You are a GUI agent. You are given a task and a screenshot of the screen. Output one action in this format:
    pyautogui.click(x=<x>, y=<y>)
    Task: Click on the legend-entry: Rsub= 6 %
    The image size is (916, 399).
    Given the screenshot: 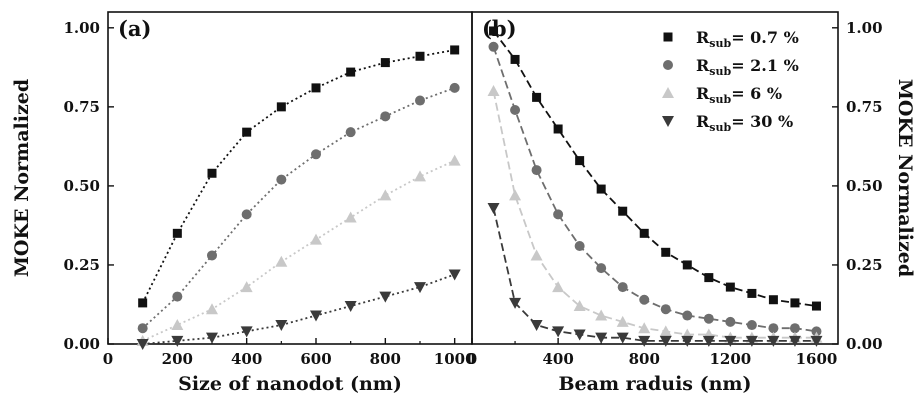 What is the action you would take?
    pyautogui.click(x=739, y=95)
    